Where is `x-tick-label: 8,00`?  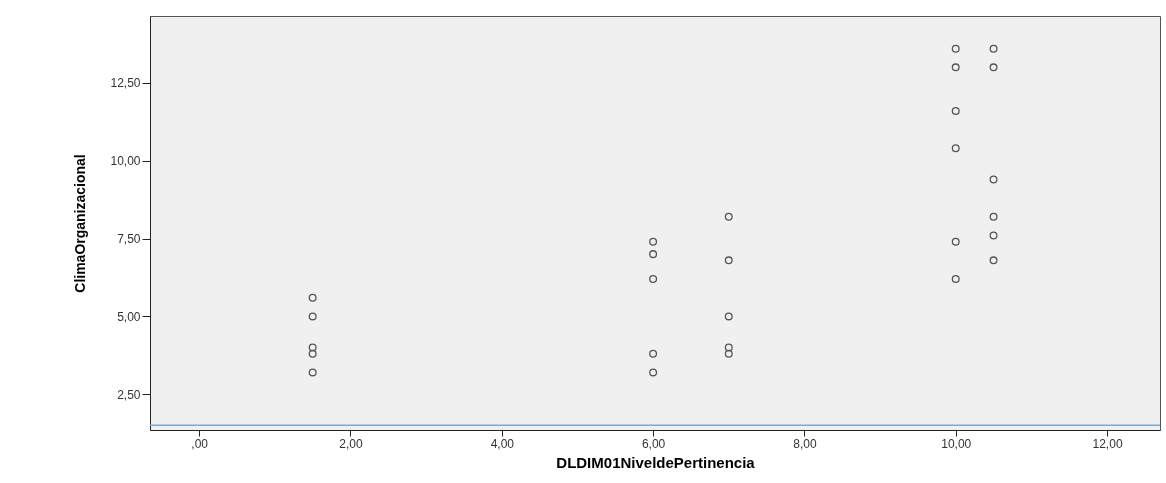 x-tick-label: 8,00 is located at coordinates (805, 443).